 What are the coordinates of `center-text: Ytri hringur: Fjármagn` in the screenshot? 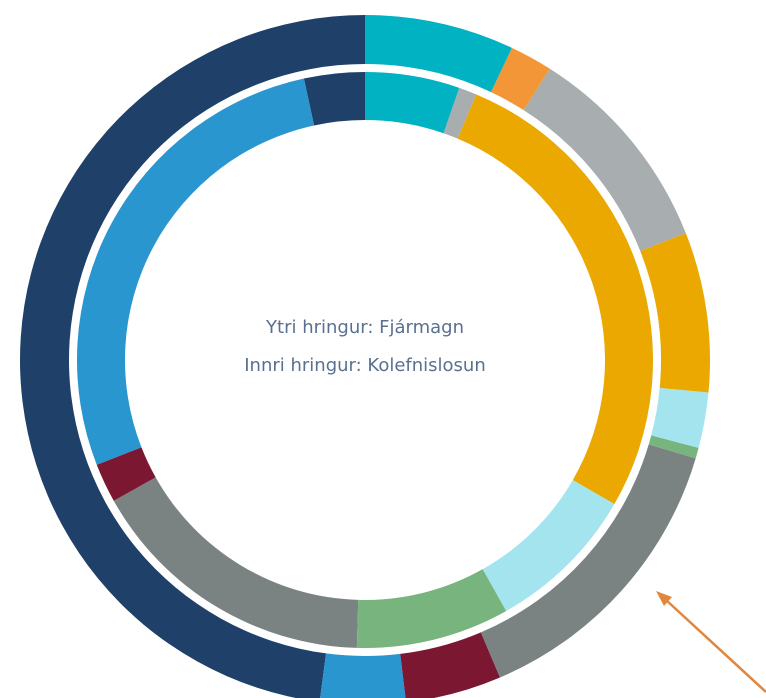 It's located at (364, 327).